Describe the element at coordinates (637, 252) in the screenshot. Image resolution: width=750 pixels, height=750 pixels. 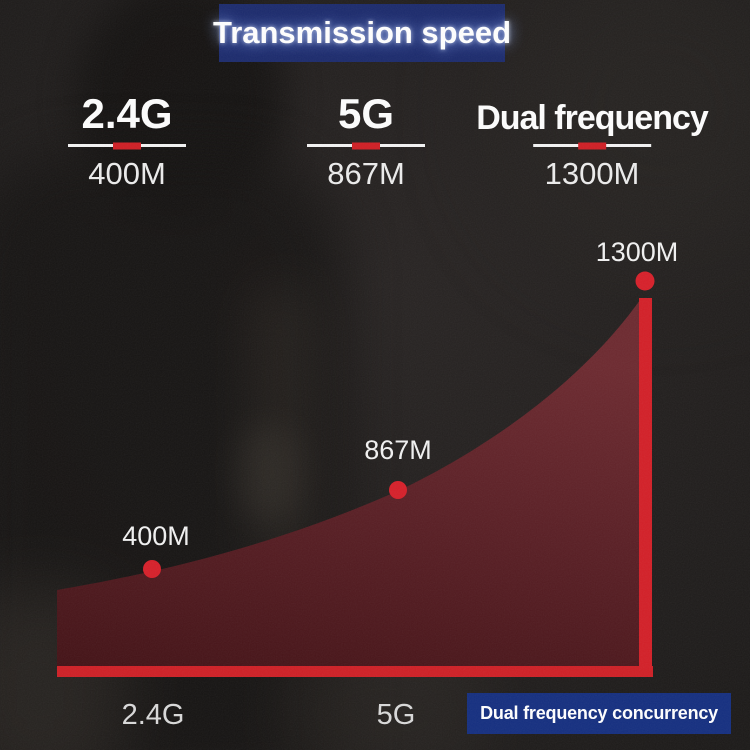
I see `point-label-1300m: 1300M` at that location.